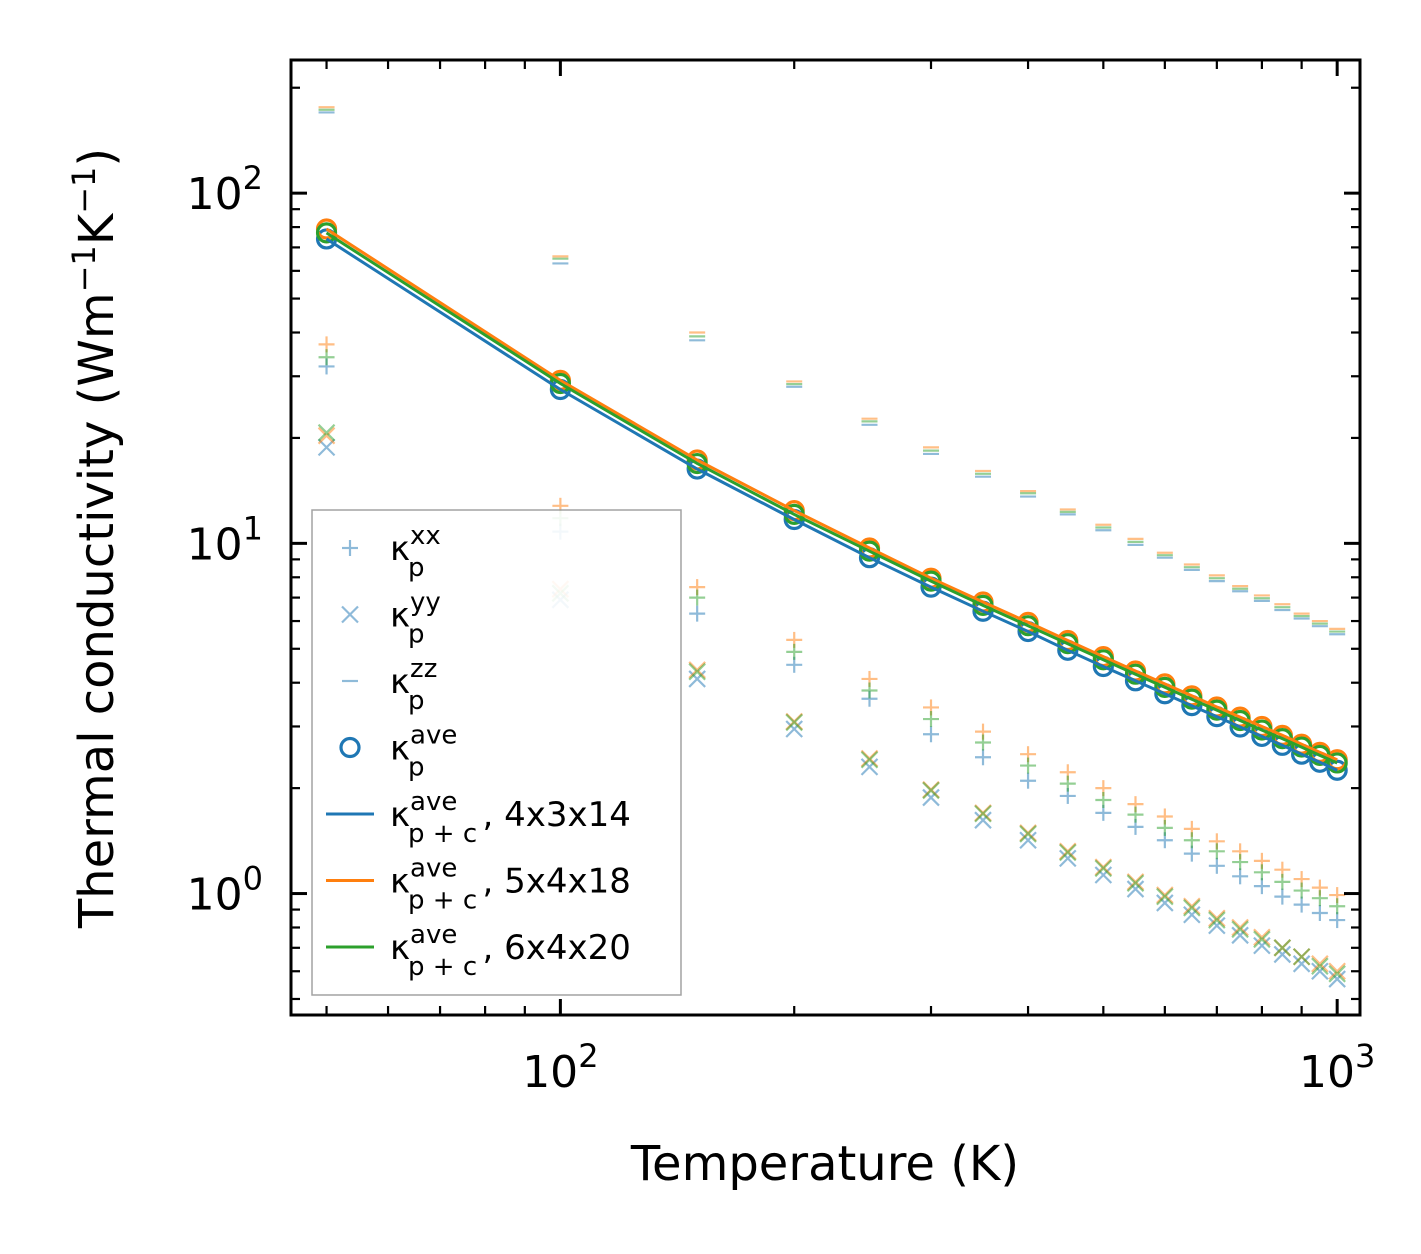 This screenshot has width=1421, height=1254. I want to click on x-axis-label: Temperature (K), so click(824, 1164).